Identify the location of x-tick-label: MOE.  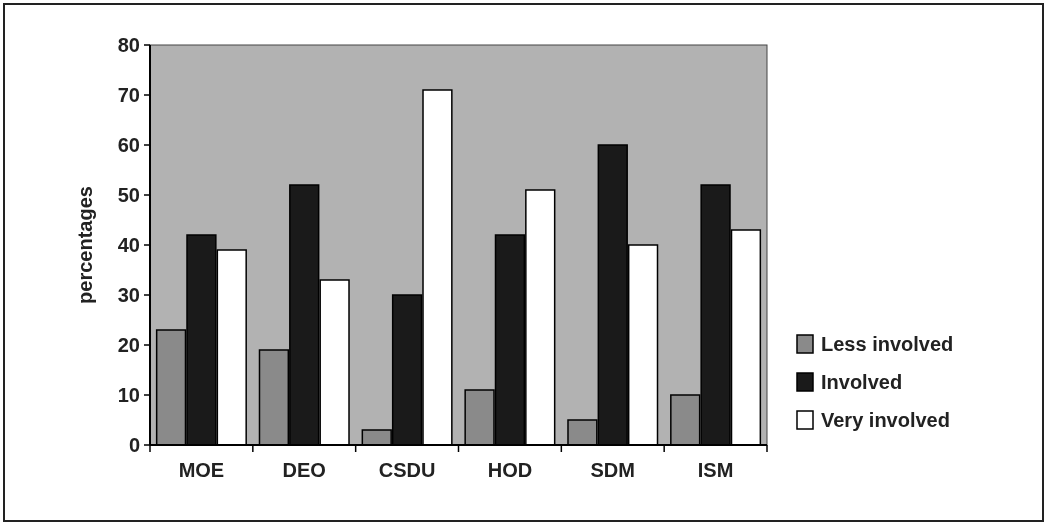
(201, 470).